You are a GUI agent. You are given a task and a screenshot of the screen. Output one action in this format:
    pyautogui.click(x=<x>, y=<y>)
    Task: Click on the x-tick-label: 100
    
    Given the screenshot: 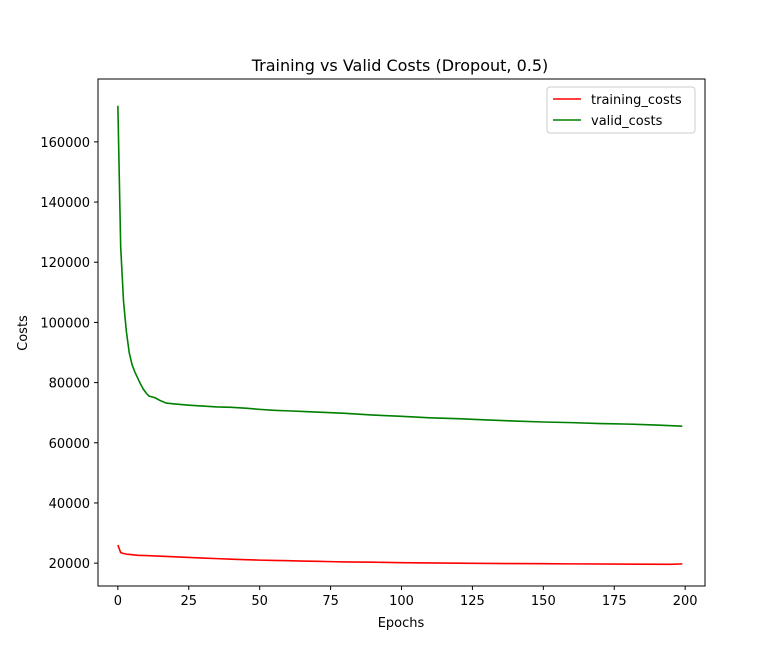 What is the action you would take?
    pyautogui.click(x=401, y=601)
    